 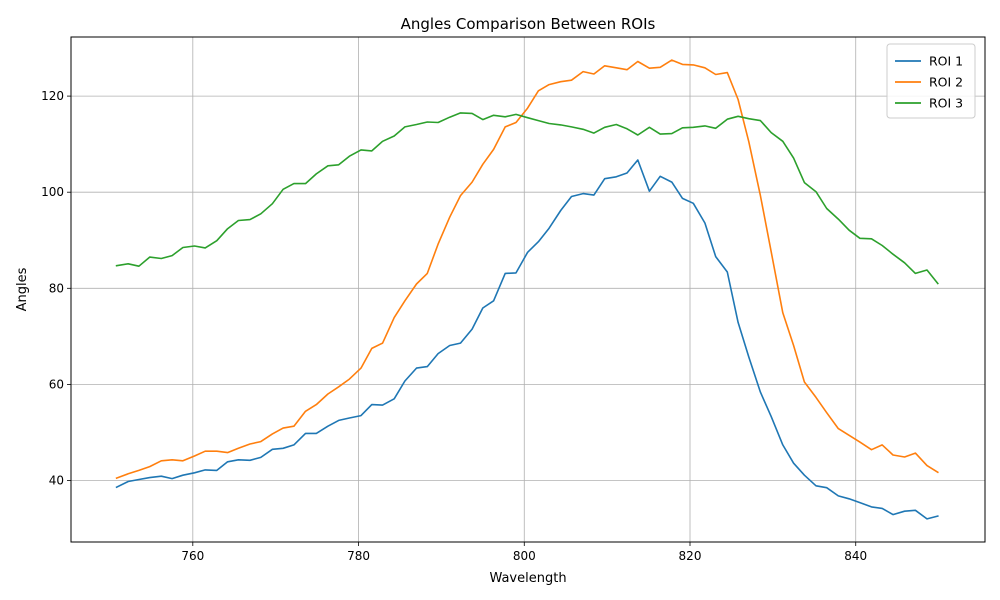 I want to click on legend: ROI 1 ROI 2 ROI 3, so click(x=931, y=81).